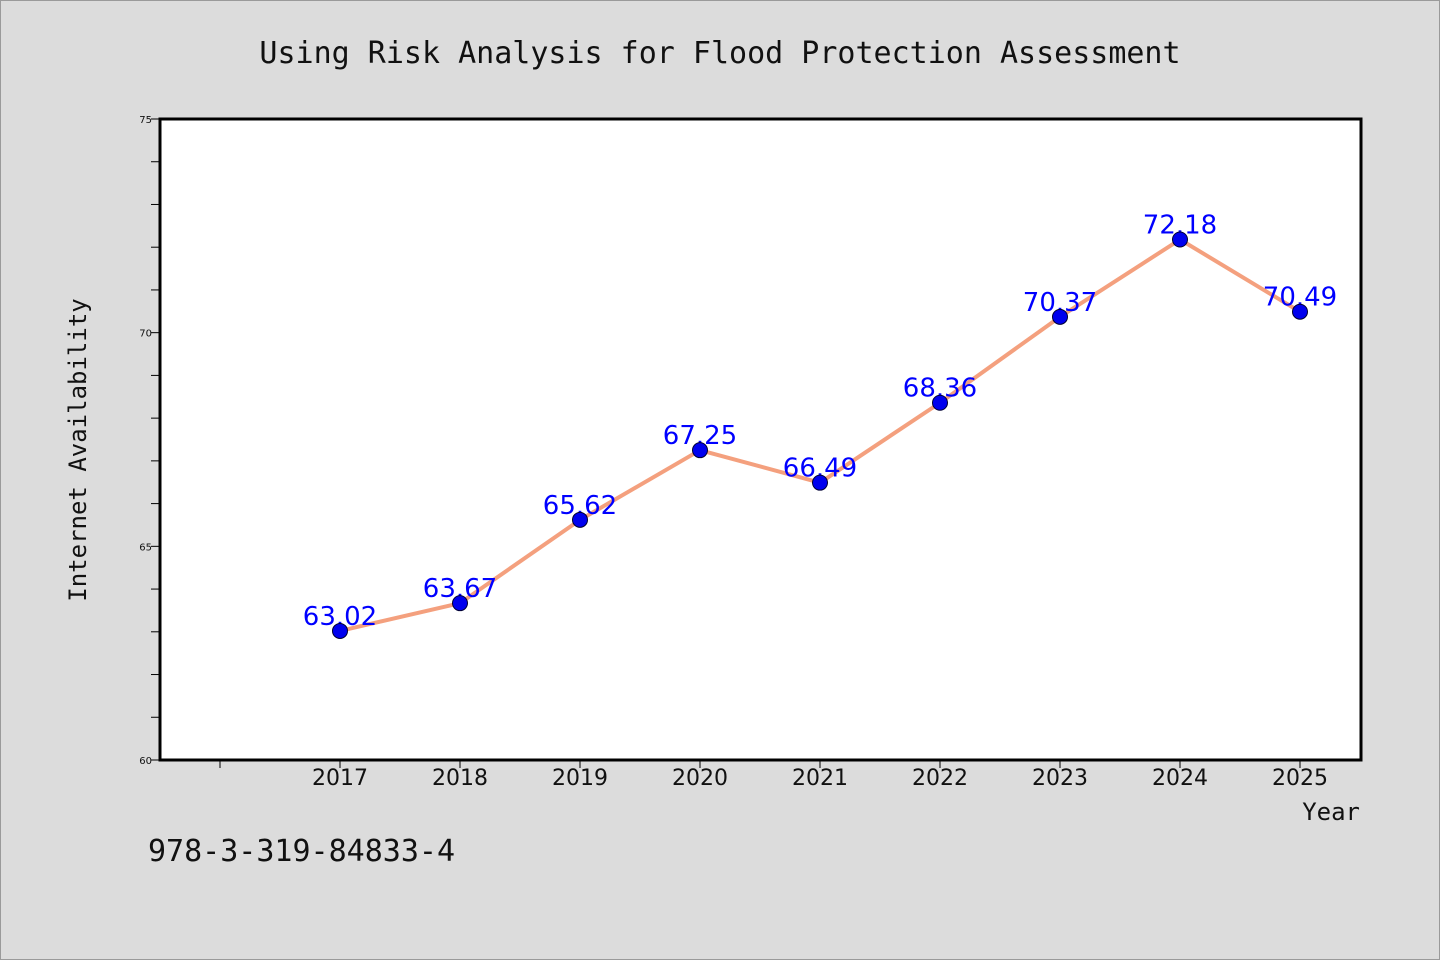  What do you see at coordinates (145, 547) in the screenshot?
I see `y-tick-label: 65` at bounding box center [145, 547].